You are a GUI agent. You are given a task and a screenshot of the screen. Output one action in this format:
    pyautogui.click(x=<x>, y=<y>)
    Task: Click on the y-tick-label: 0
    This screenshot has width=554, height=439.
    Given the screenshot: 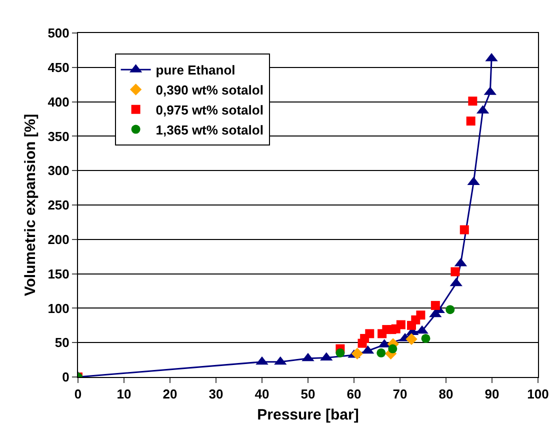 What is the action you would take?
    pyautogui.click(x=66, y=377)
    